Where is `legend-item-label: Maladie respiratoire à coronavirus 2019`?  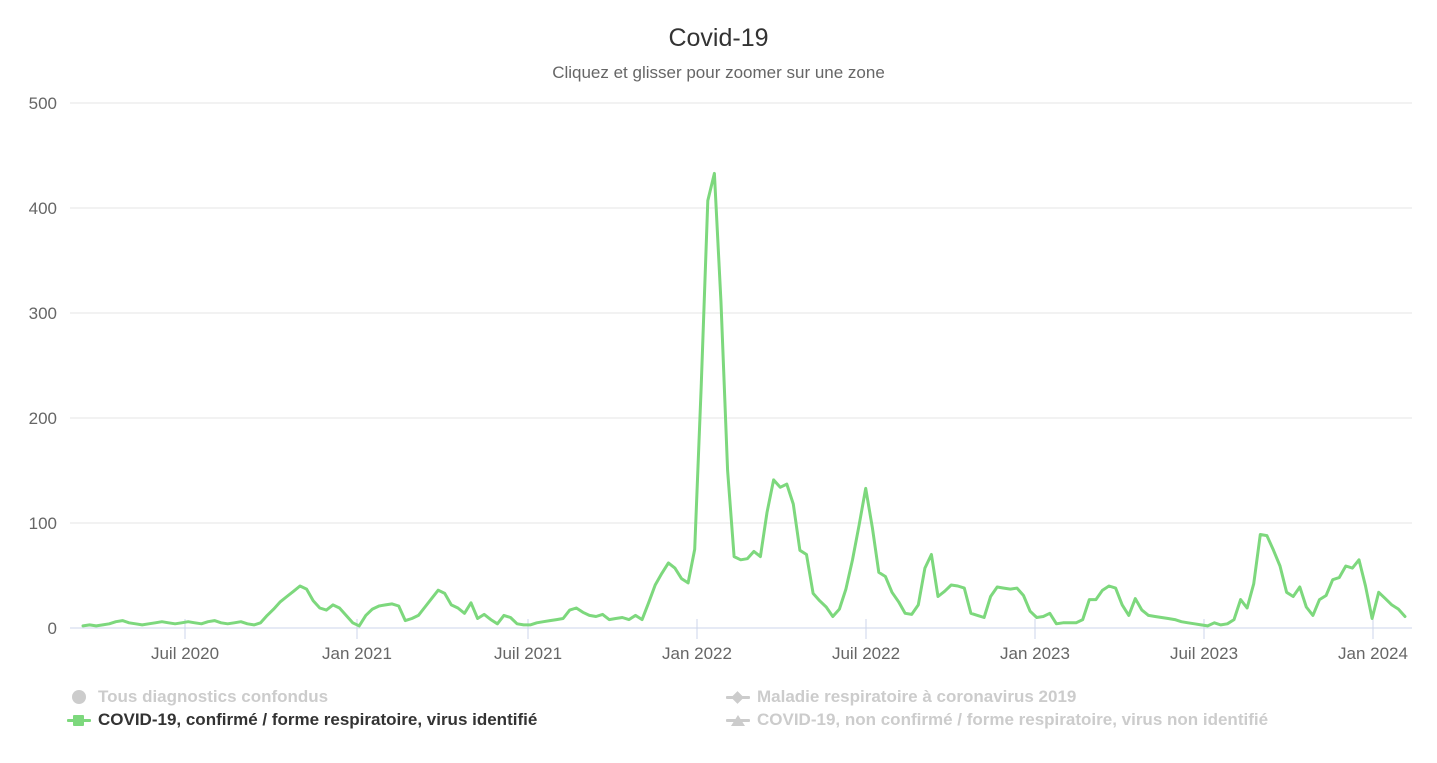 legend-item-label: Maladie respiratoire à coronavirus 2019 is located at coordinates (917, 696).